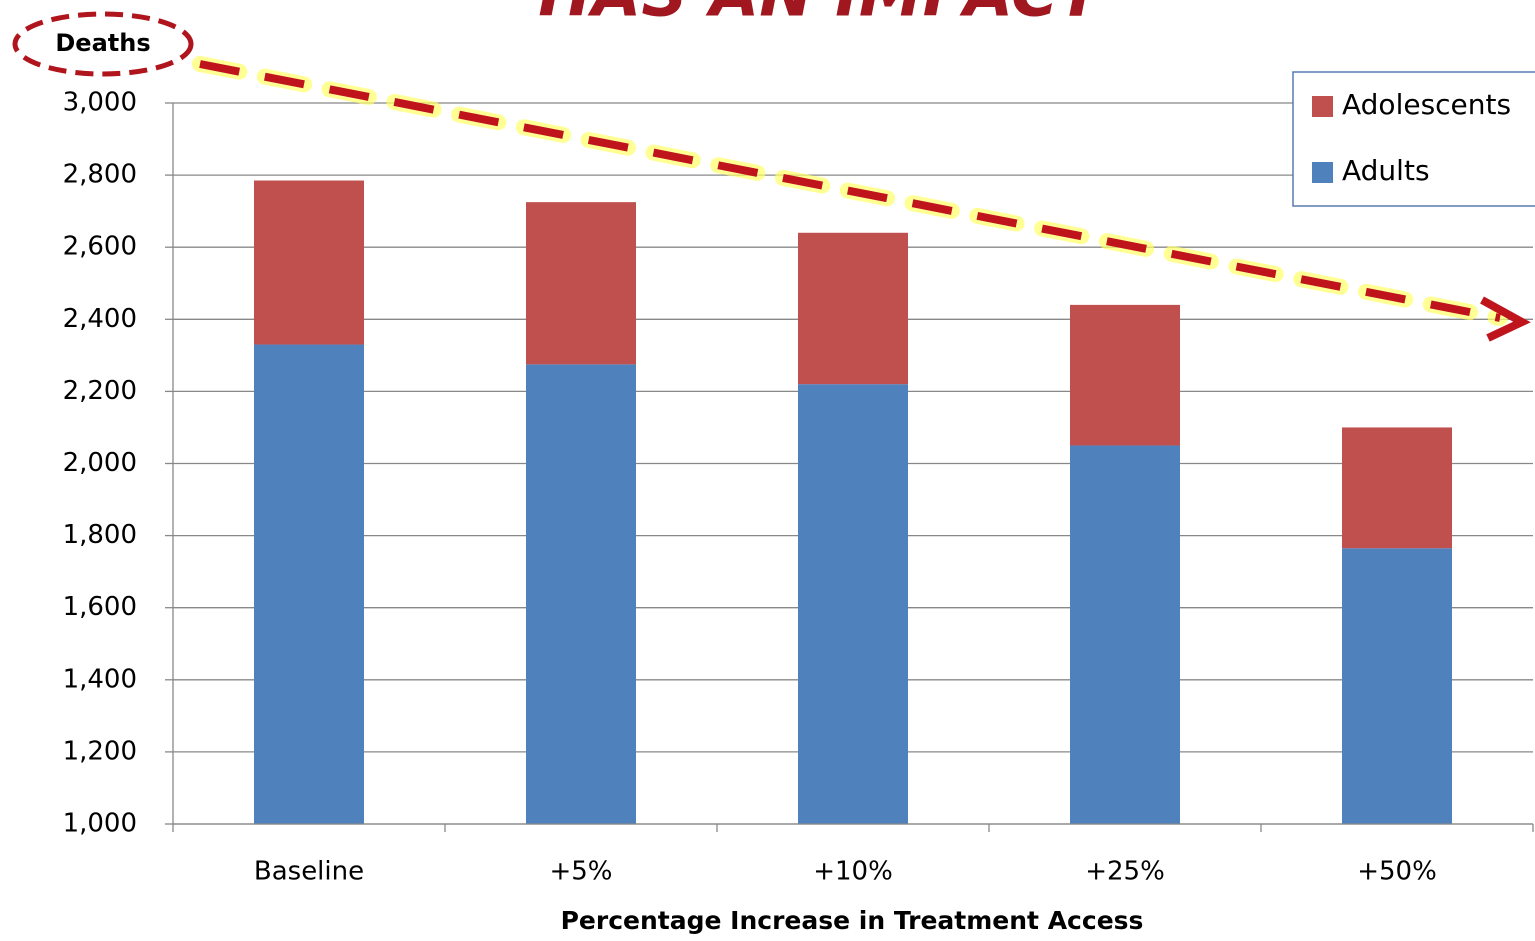 This screenshot has width=1535, height=941. What do you see at coordinates (100, 607) in the screenshot?
I see `y-tick-label: 1,600` at bounding box center [100, 607].